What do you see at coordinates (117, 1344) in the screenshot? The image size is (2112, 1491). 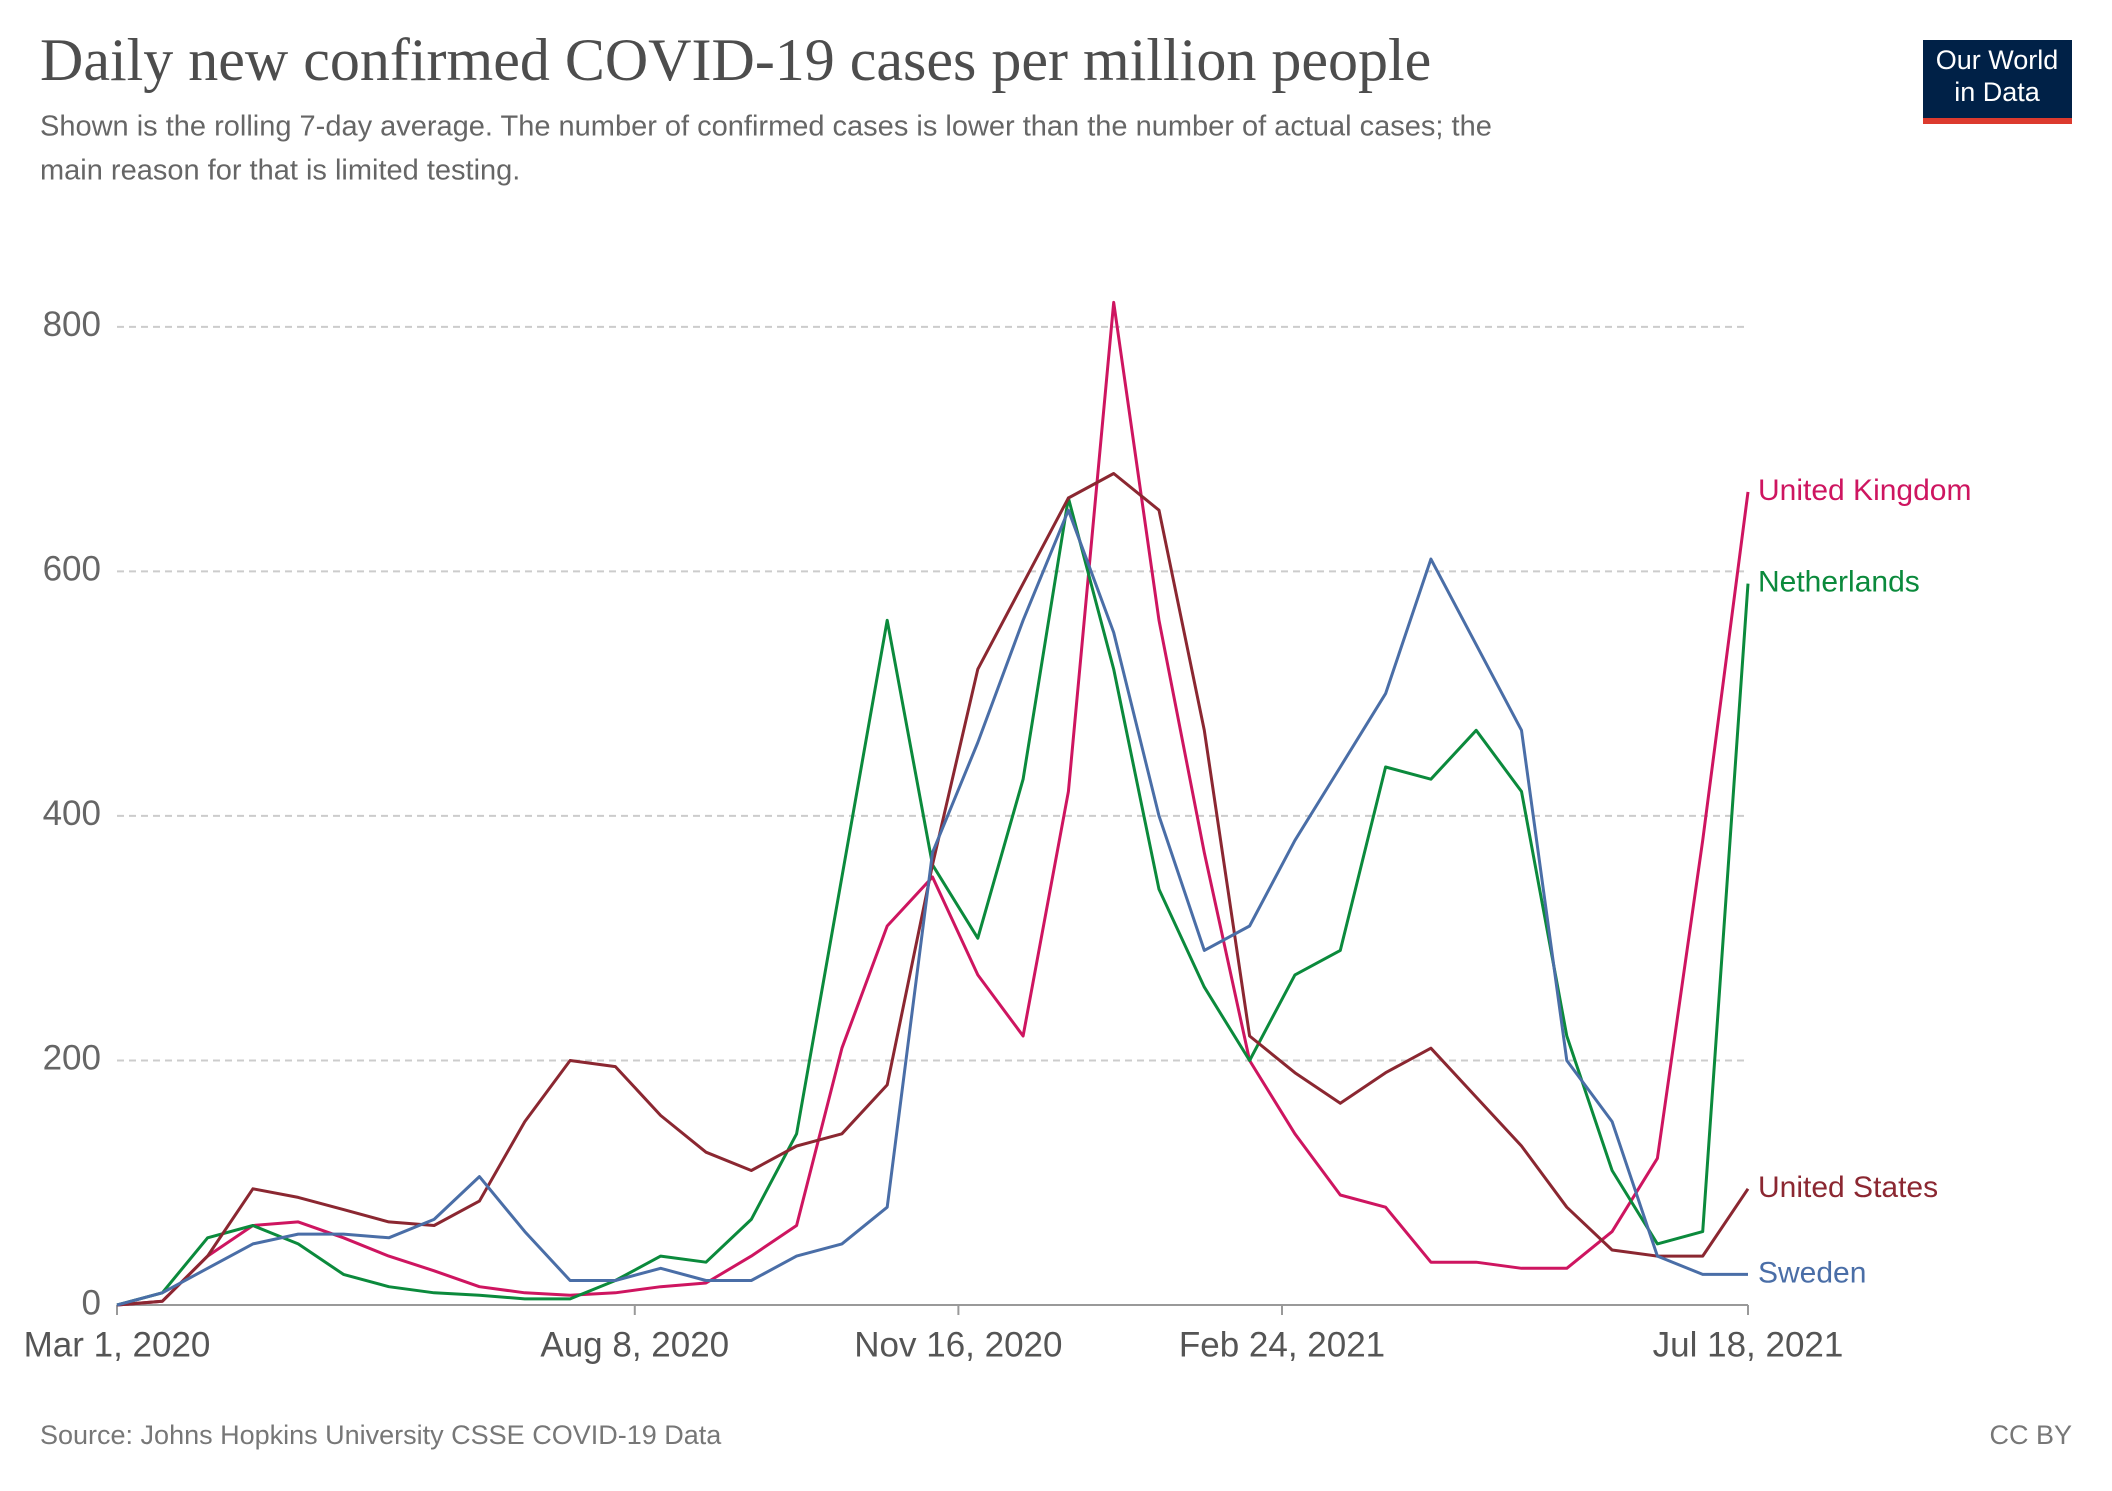 I see `x-tick-label: Mar 1, 2020` at bounding box center [117, 1344].